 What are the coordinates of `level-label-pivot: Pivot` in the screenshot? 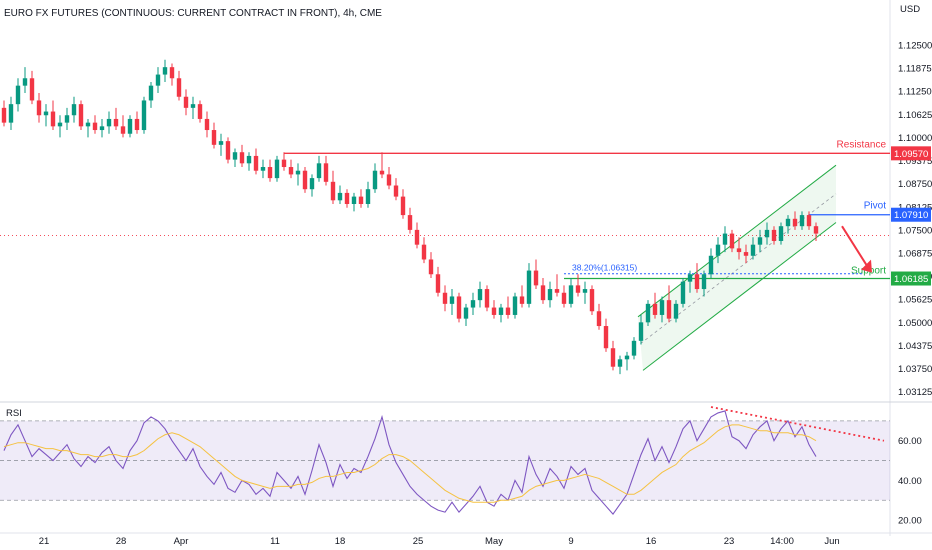 It's located at (875, 206).